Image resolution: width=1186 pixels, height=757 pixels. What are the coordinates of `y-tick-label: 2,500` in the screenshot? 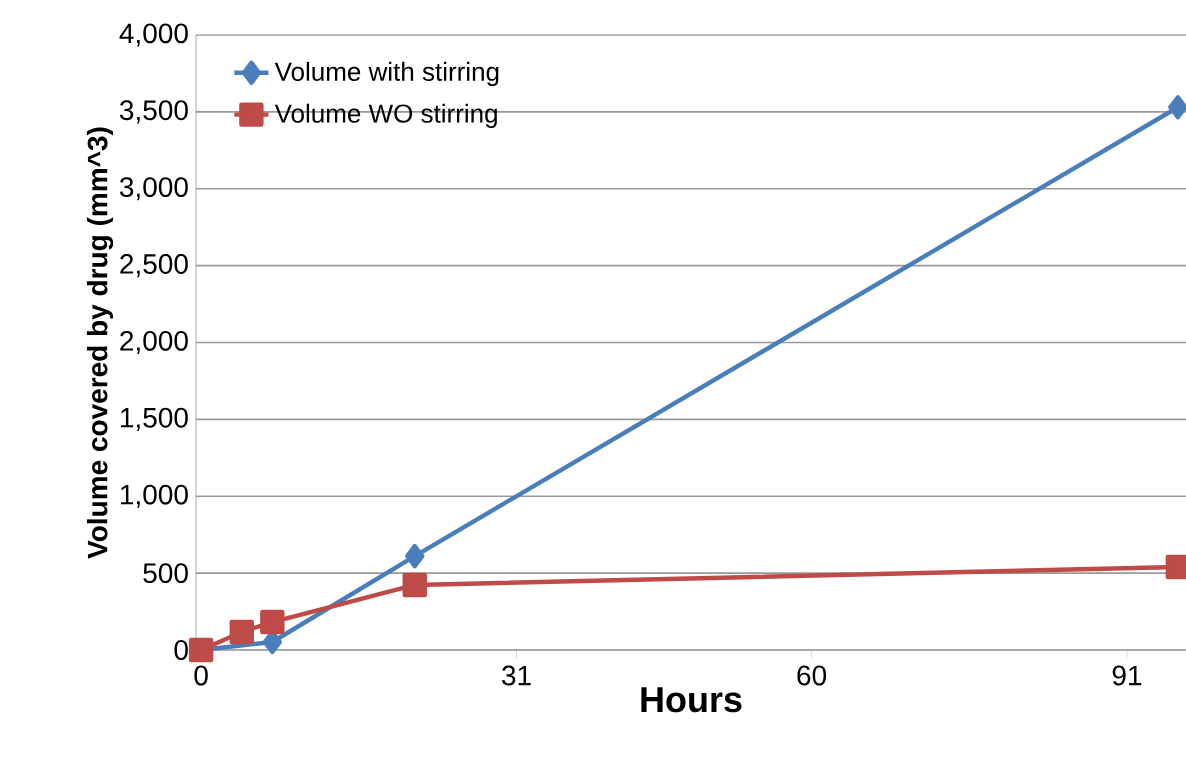 It's located at (154, 266).